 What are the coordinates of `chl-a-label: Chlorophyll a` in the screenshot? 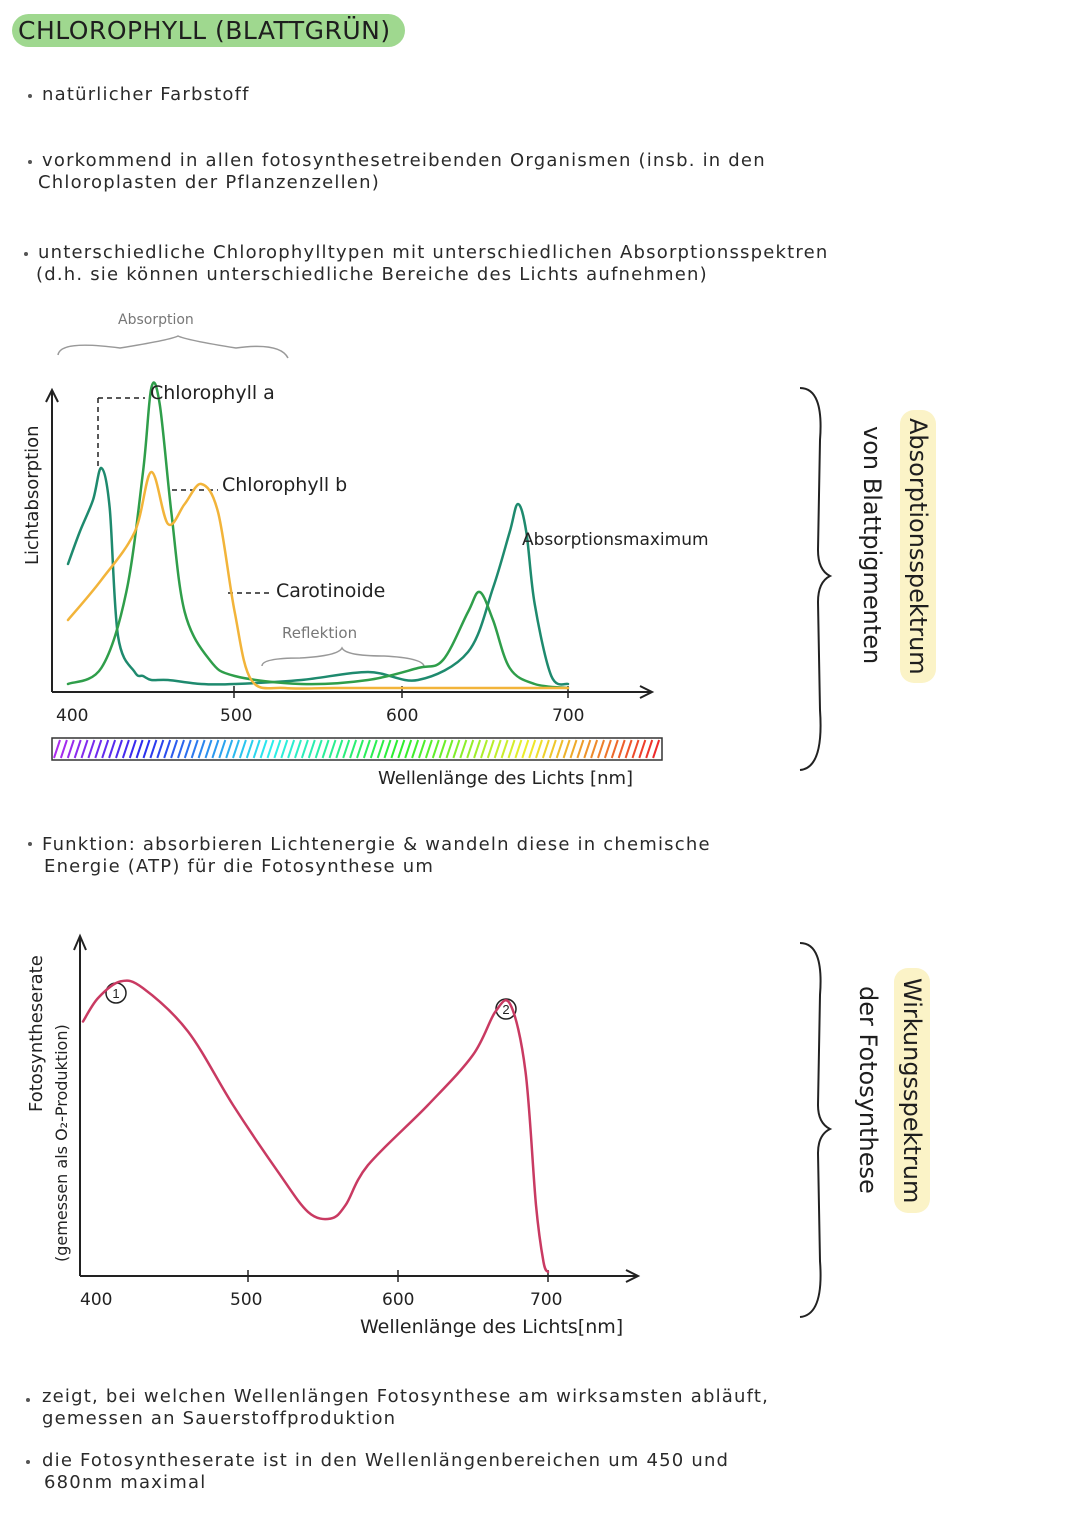 It's located at (212, 393).